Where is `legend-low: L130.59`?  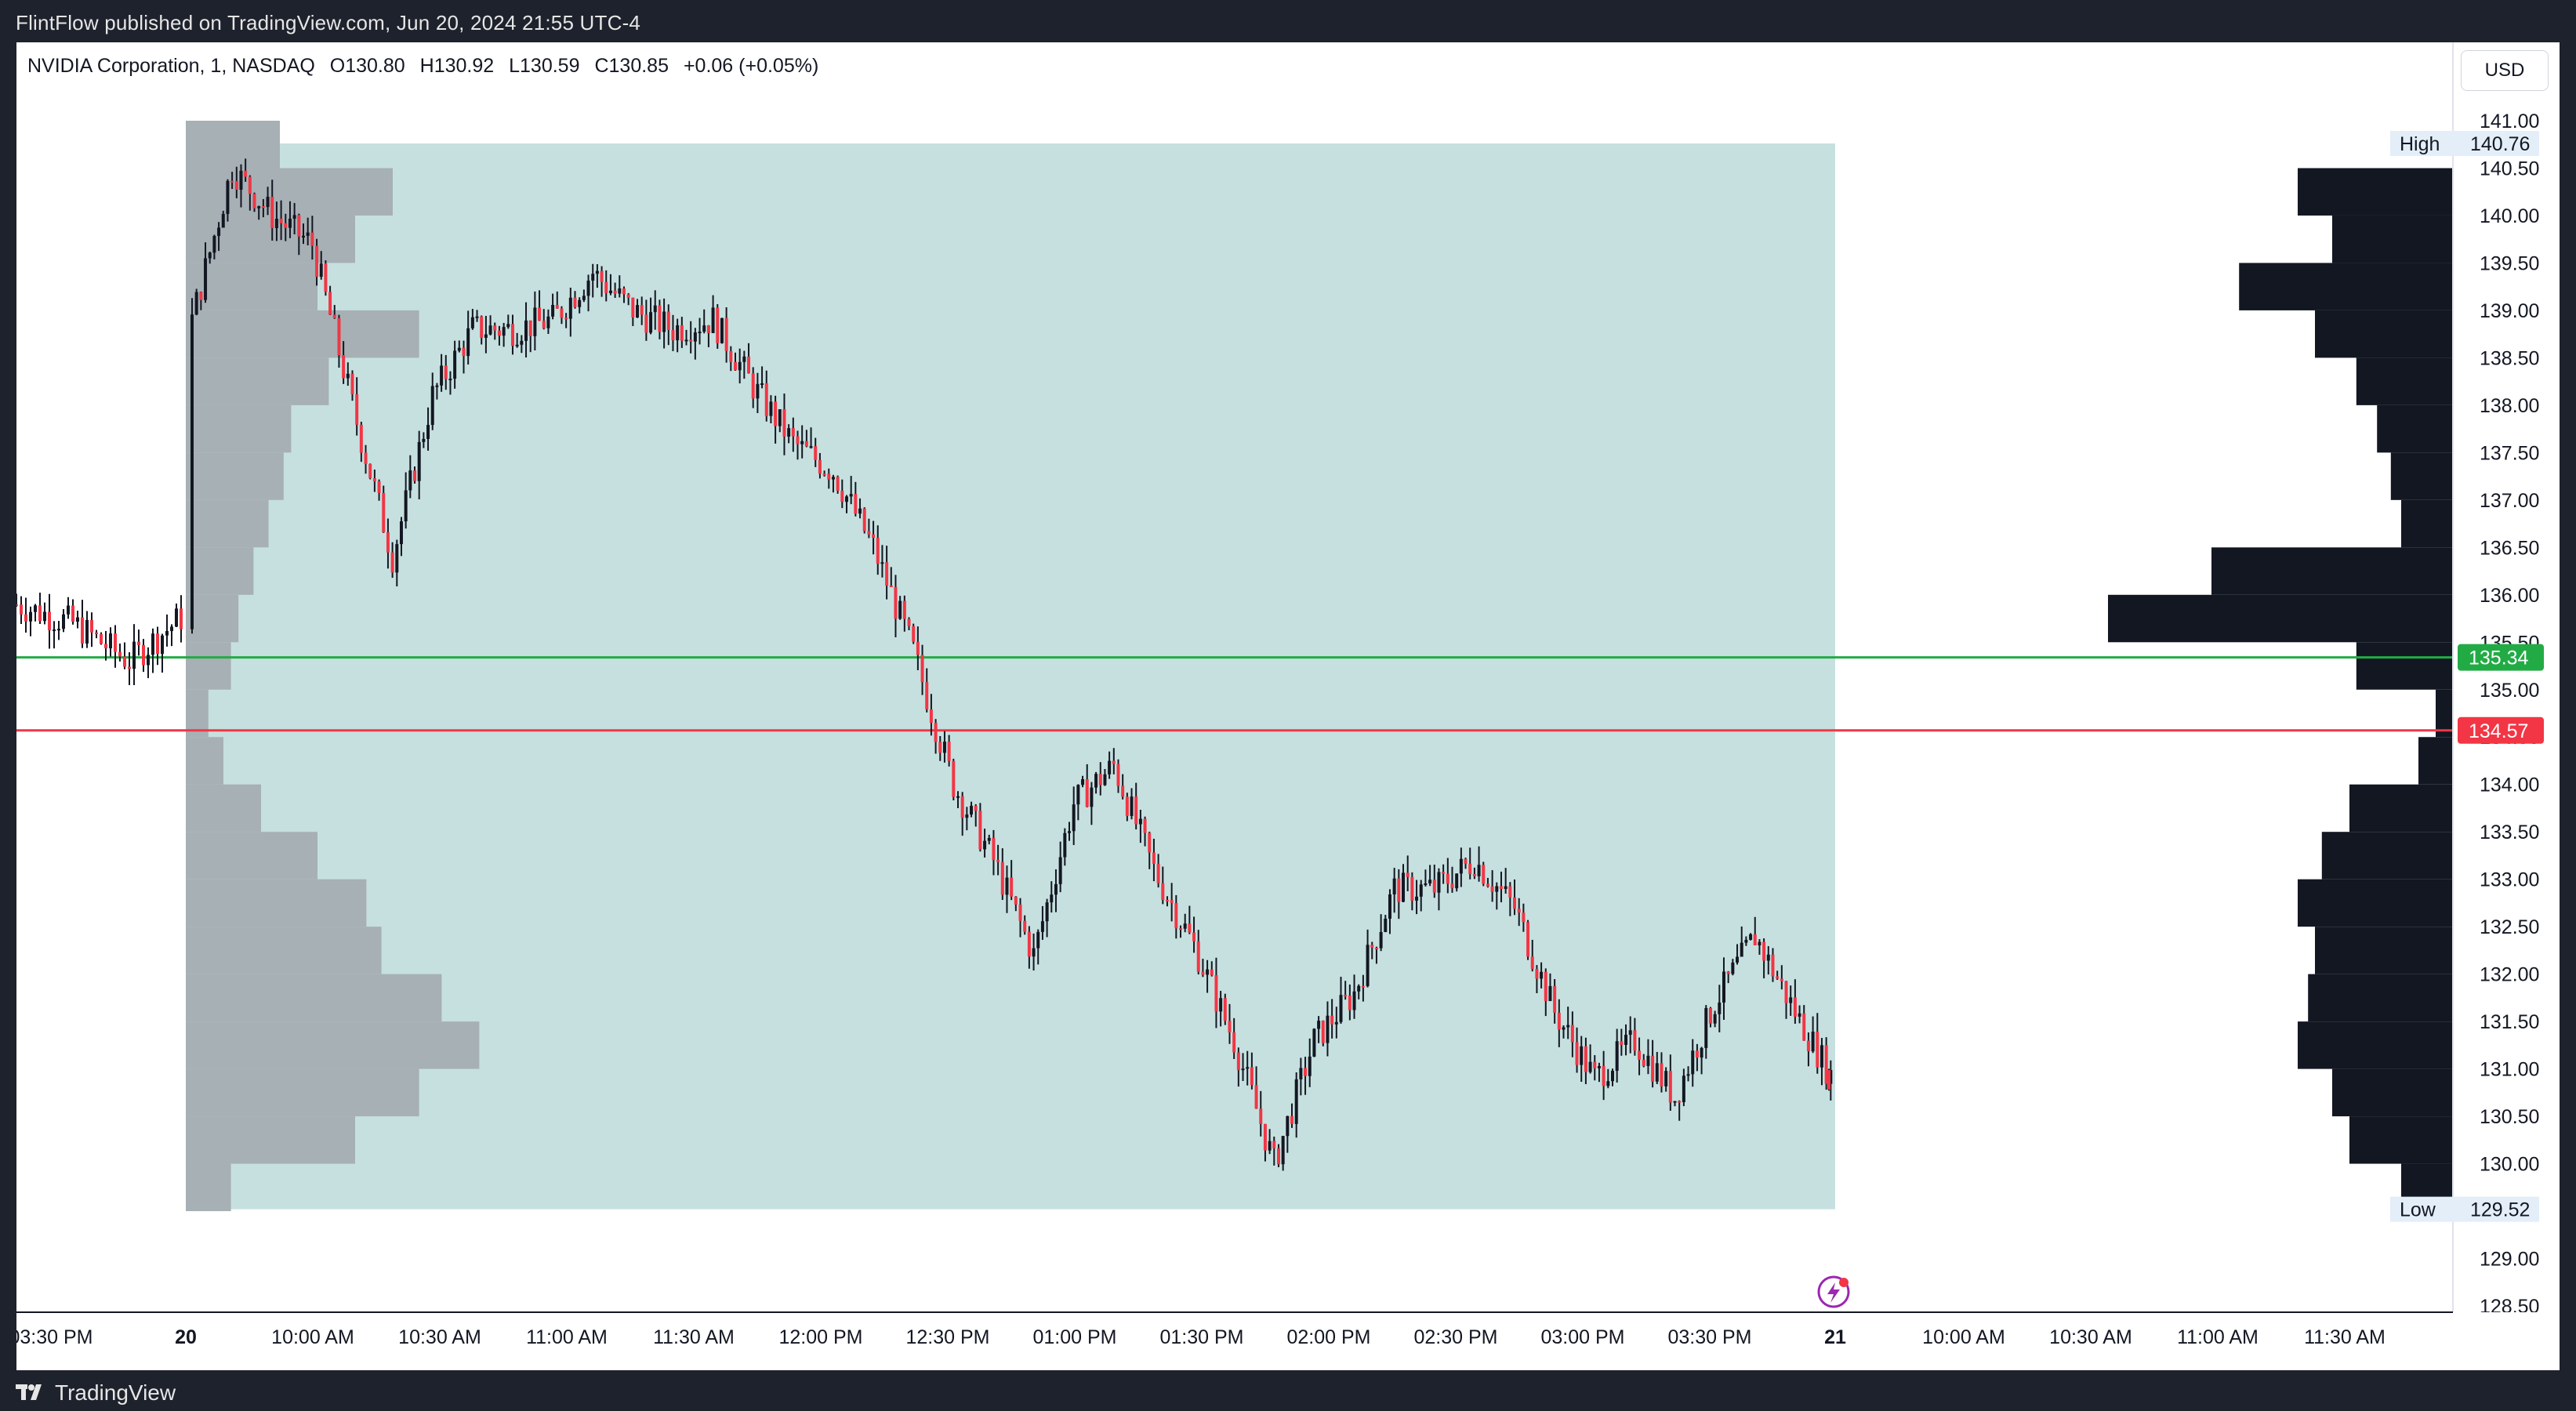
legend-low: L130.59 is located at coordinates (545, 66).